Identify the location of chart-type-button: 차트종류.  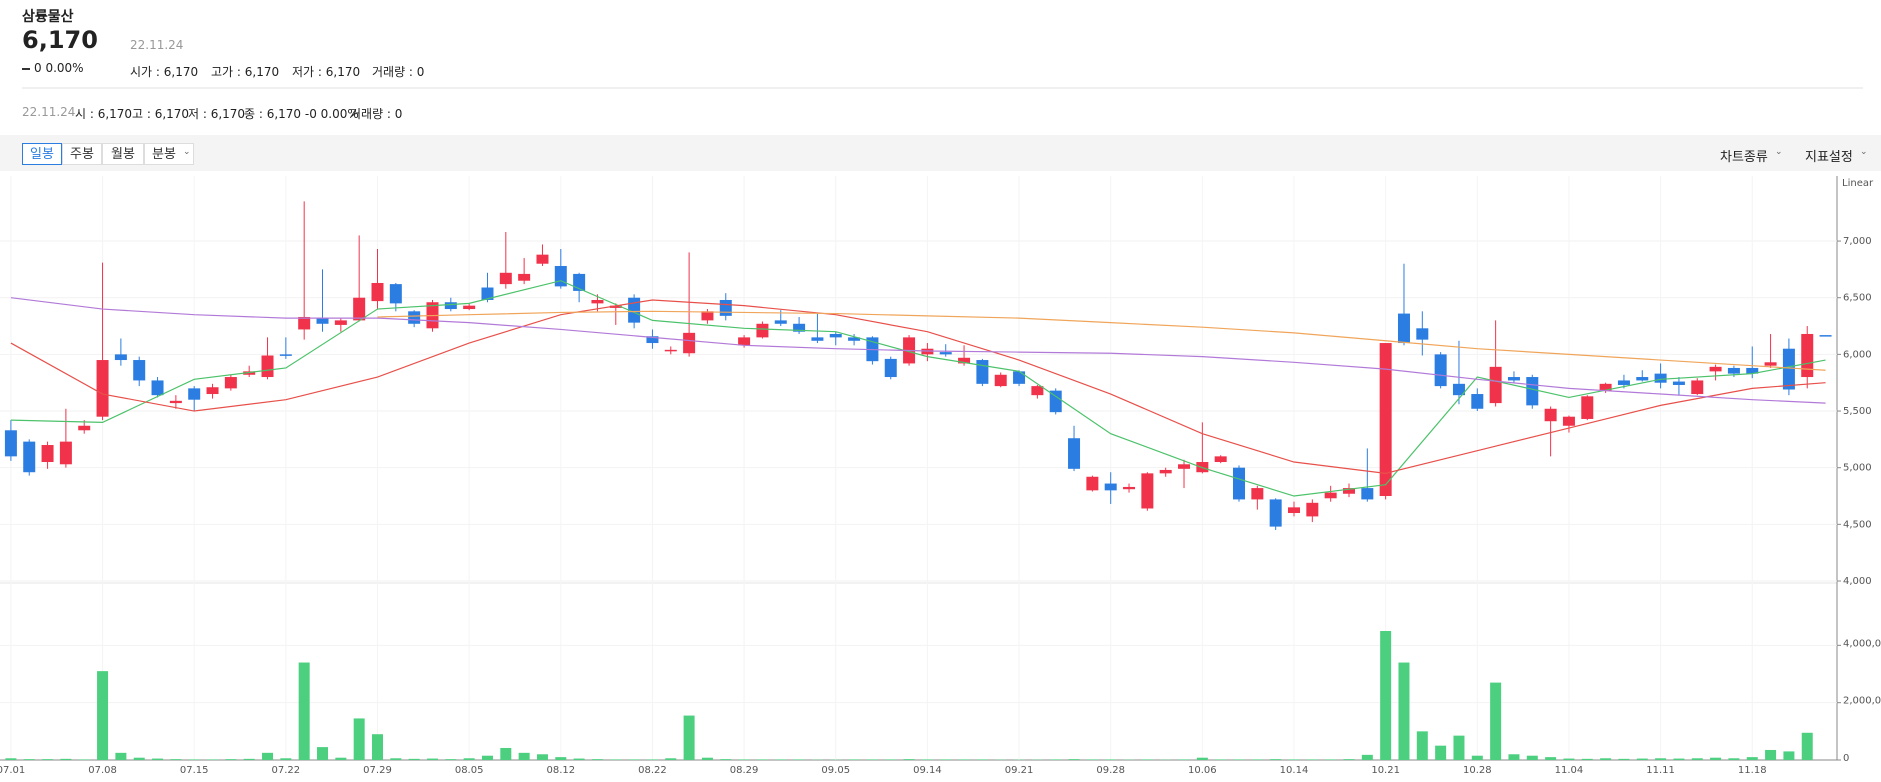
(1744, 157).